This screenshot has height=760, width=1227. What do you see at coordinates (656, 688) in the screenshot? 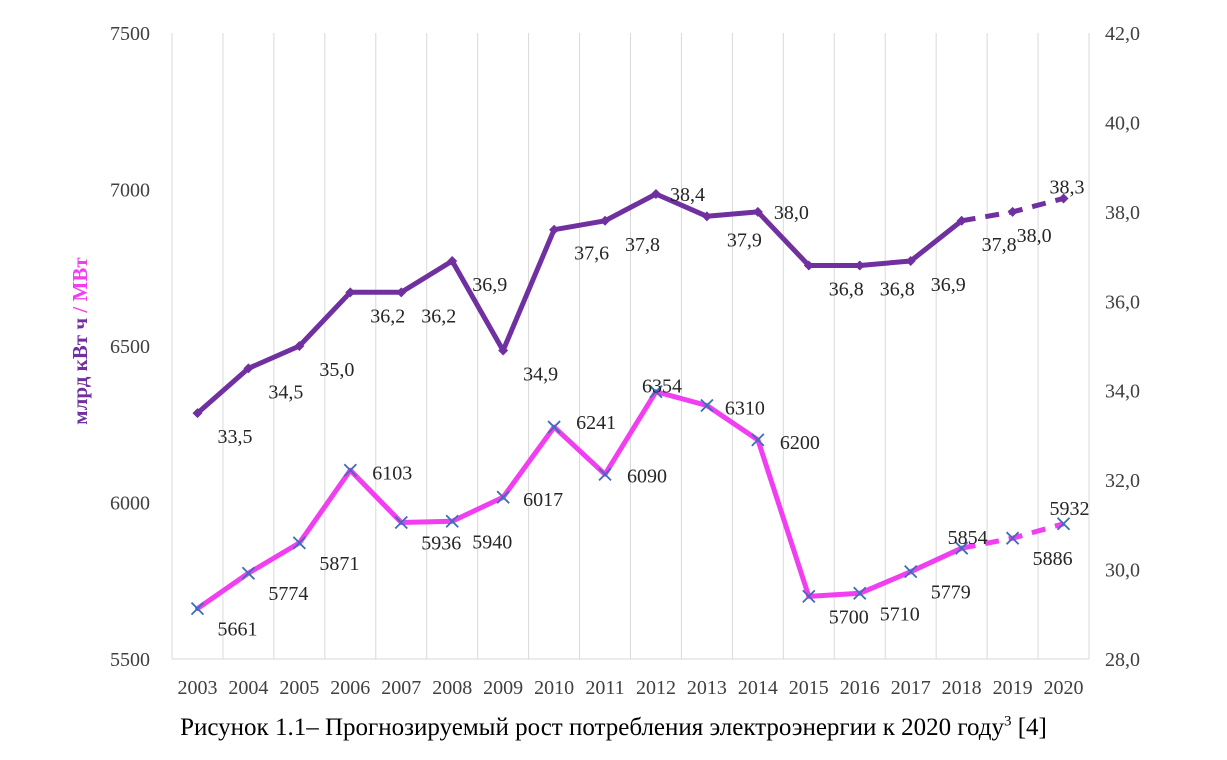
I see `x-tick-label: 2012` at bounding box center [656, 688].